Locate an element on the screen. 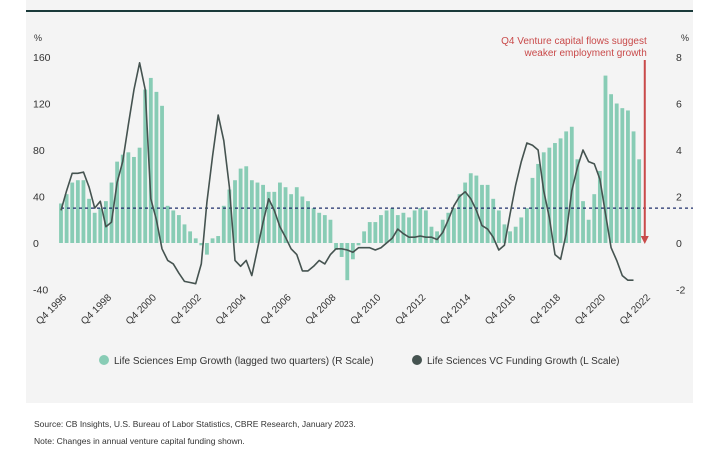 This screenshot has height=454, width=720. x-axis-tick-label: Q4 2012 is located at coordinates (410, 309).